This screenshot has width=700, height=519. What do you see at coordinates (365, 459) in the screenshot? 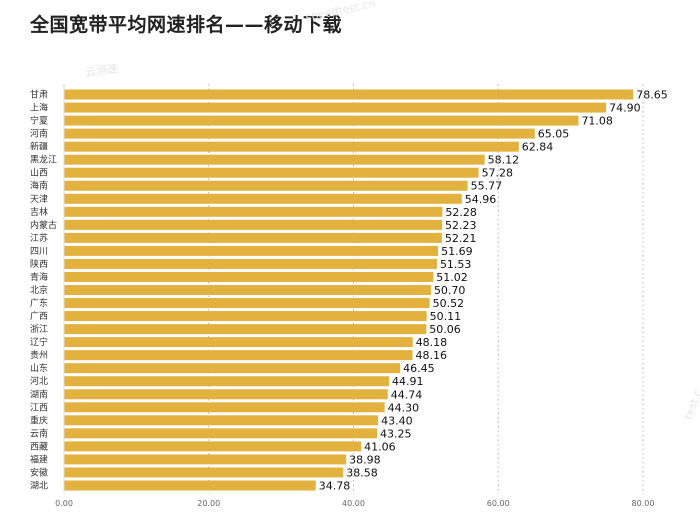
I see `value-label: 38.98` at bounding box center [365, 459].